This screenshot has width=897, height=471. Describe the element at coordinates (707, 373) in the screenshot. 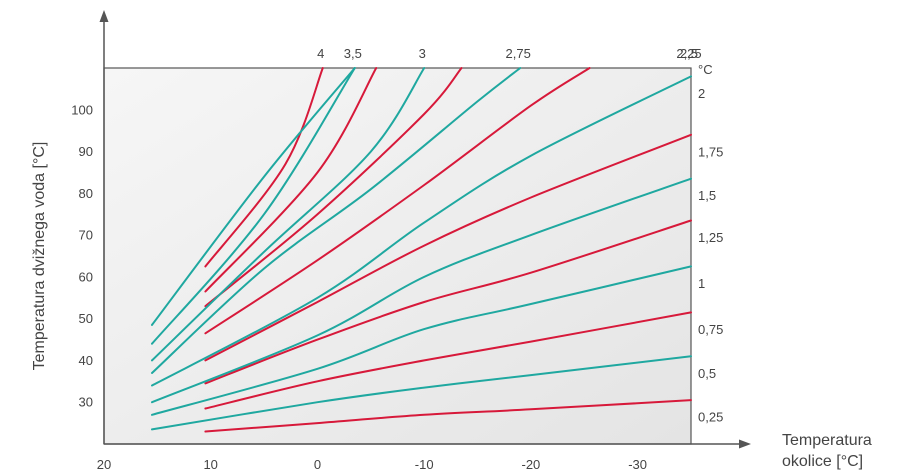

I see `right-curve-label: 0,5` at that location.